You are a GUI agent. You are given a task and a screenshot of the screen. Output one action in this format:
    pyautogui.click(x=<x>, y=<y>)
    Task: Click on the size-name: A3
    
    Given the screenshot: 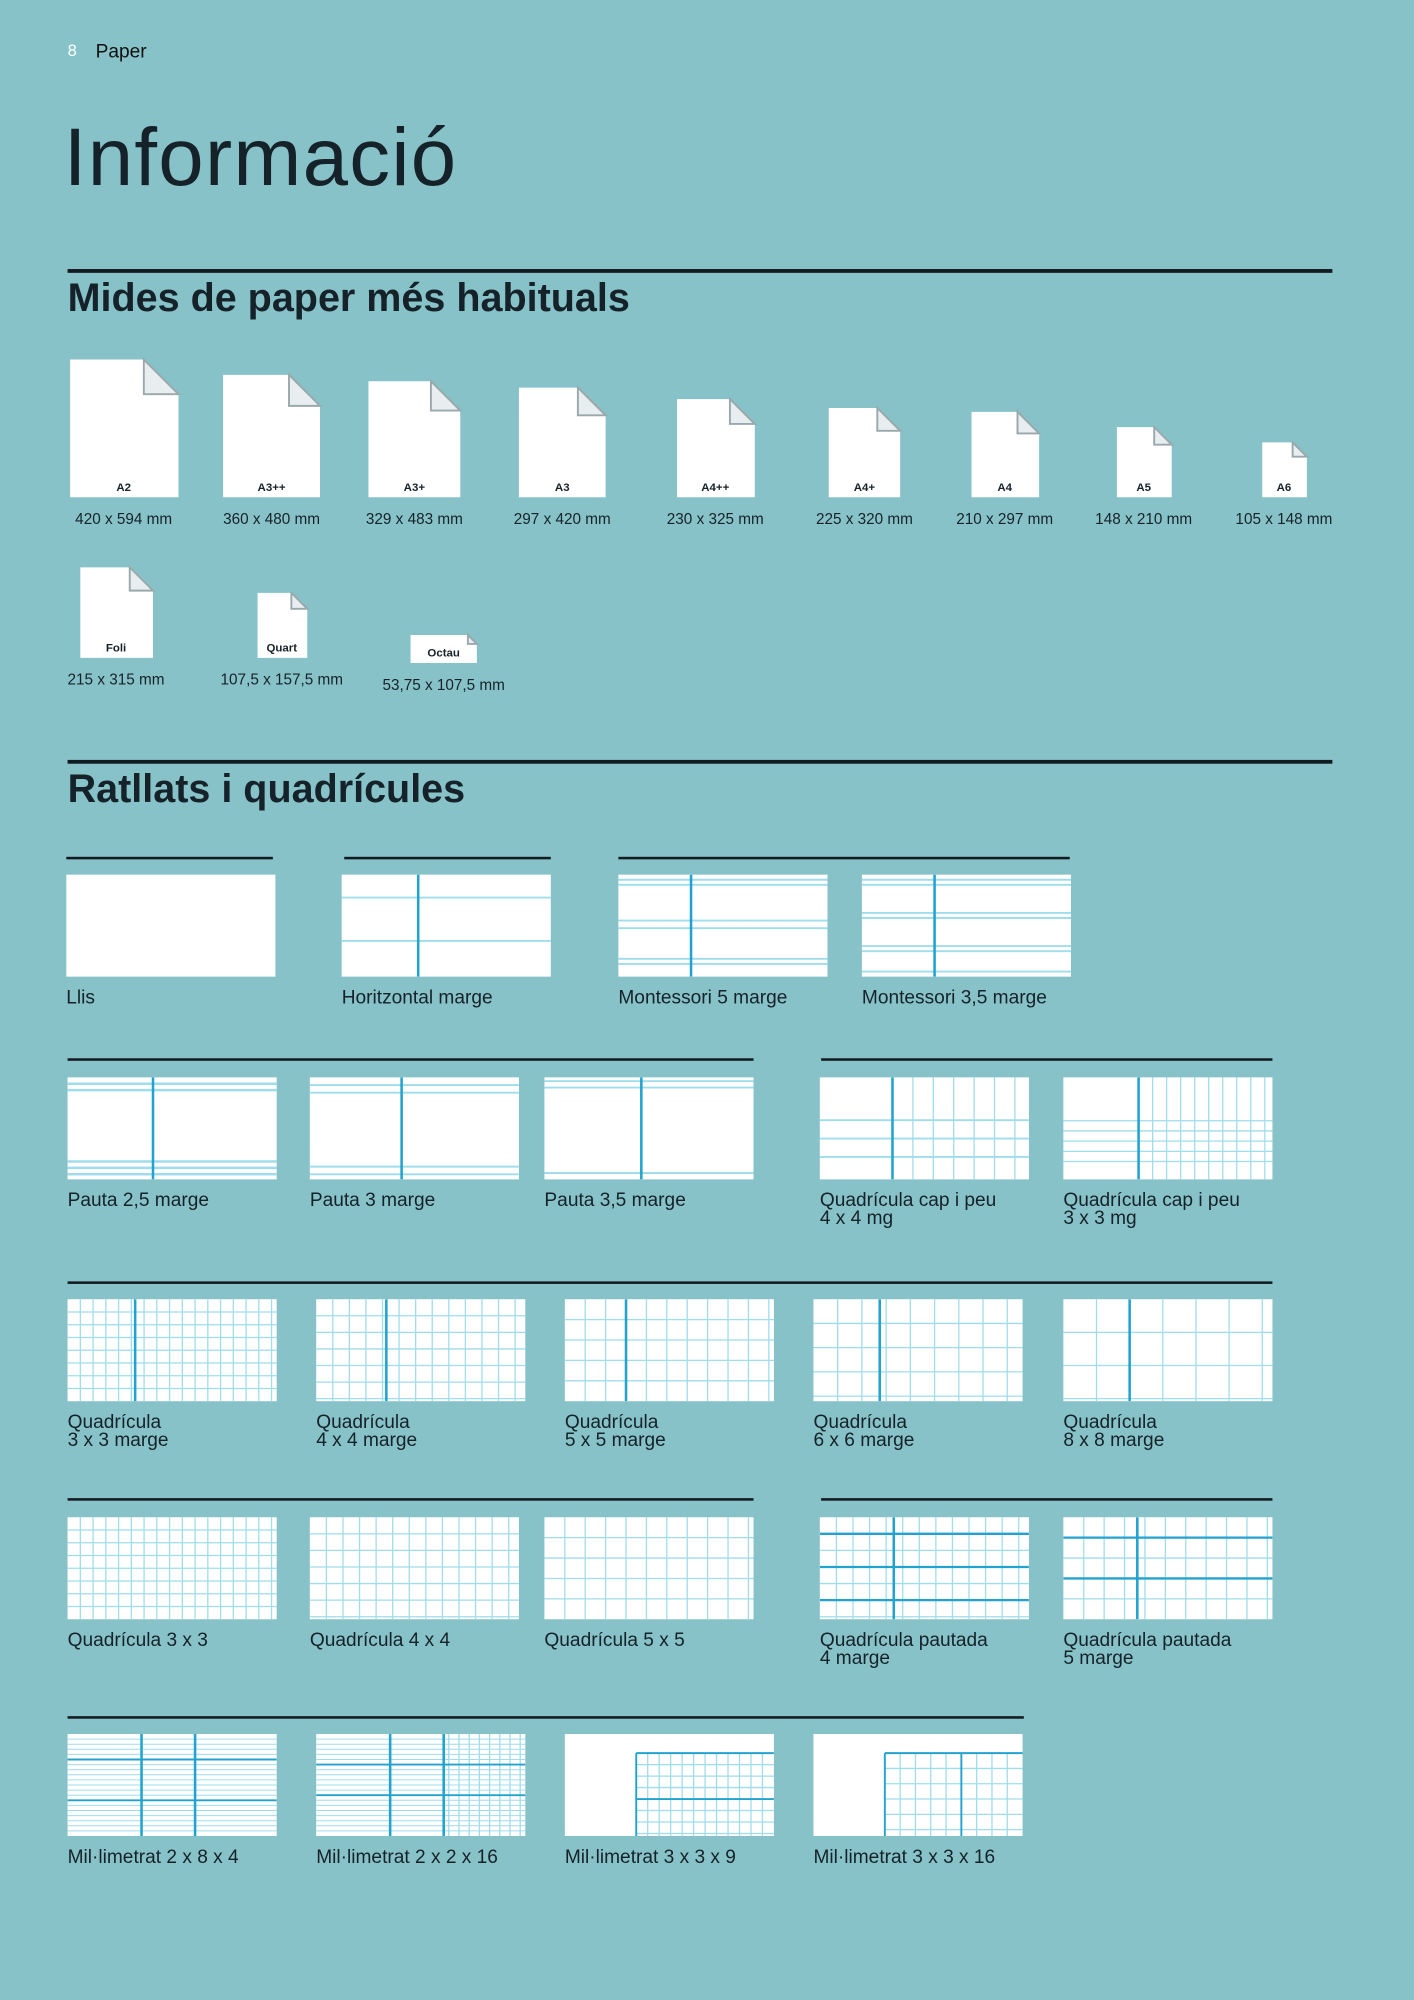 What is the action you would take?
    pyautogui.click(x=562, y=487)
    